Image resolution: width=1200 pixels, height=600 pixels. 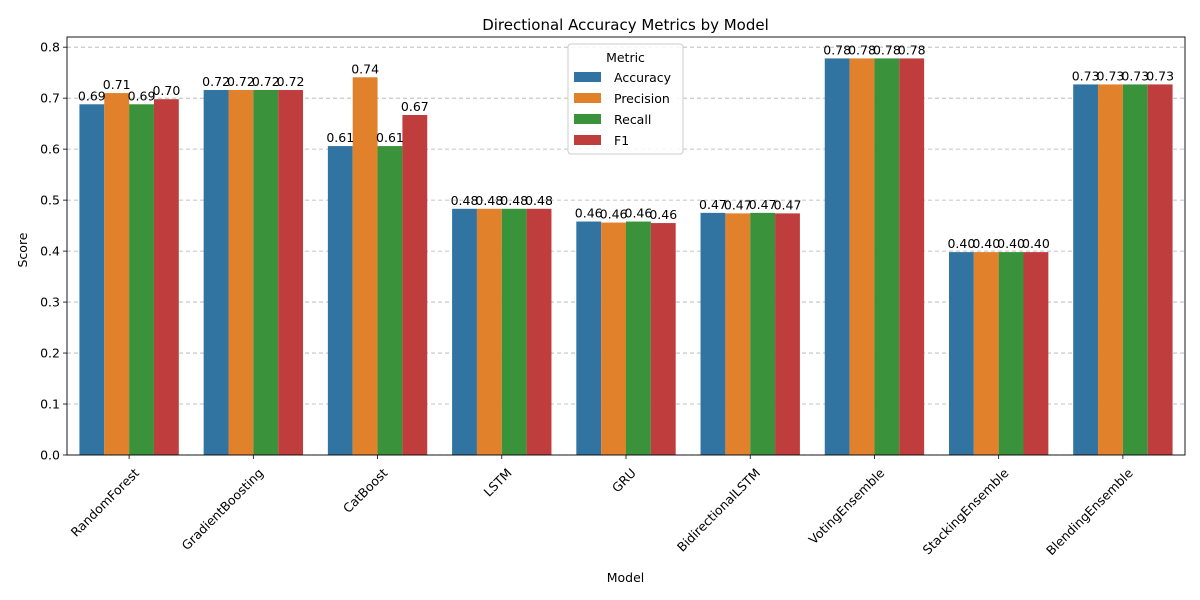 I want to click on legend-entry: Accuracy, so click(x=643, y=77).